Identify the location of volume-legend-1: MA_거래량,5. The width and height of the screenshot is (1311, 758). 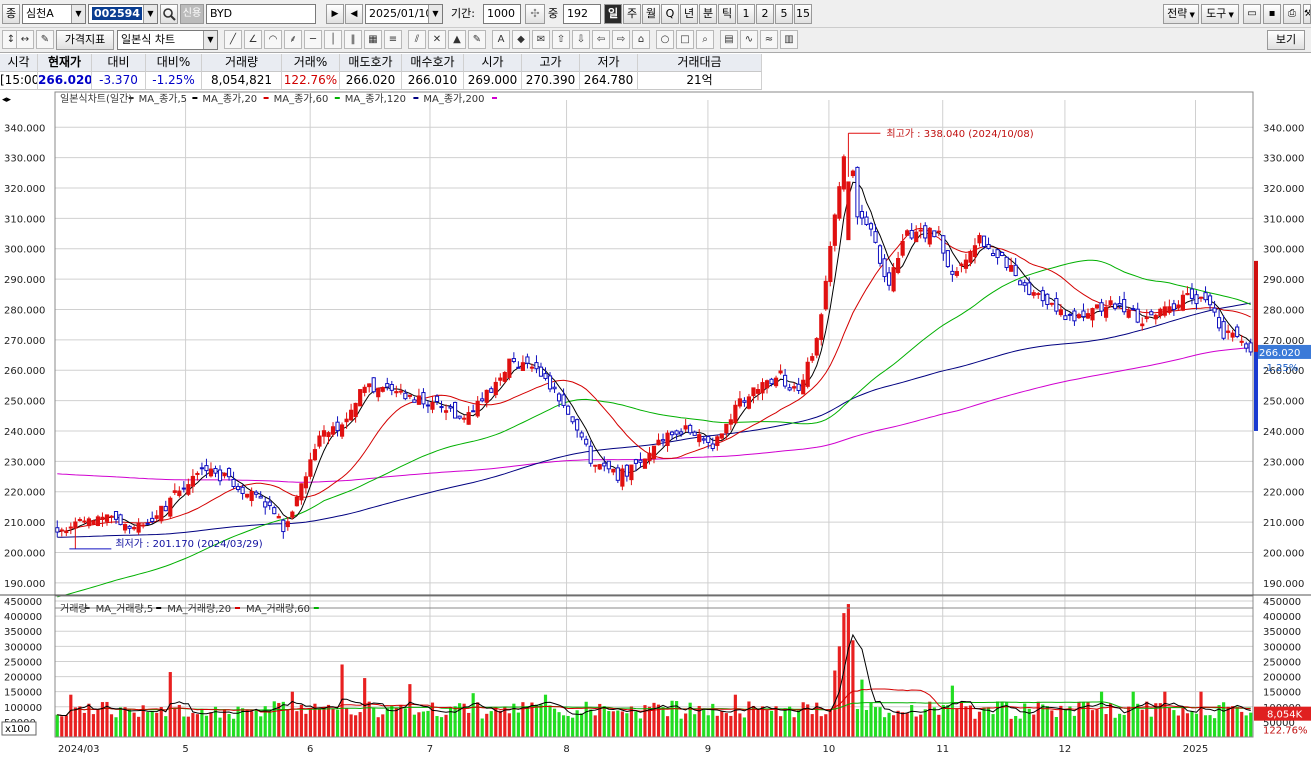
(125, 609).